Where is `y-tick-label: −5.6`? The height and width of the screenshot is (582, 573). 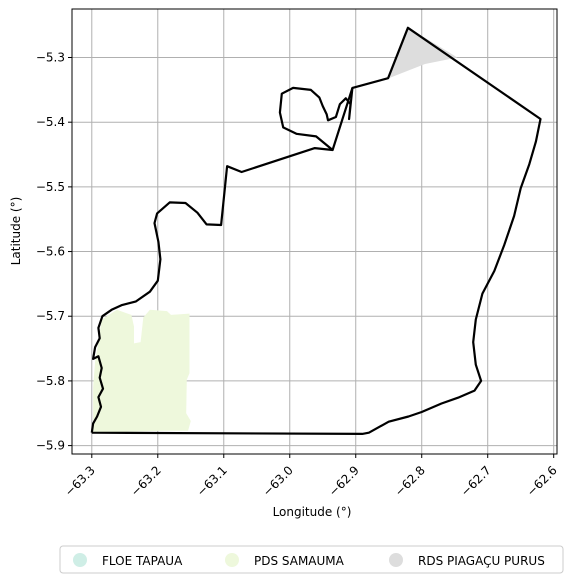
y-tick-label: −5.6 is located at coordinates (50, 252).